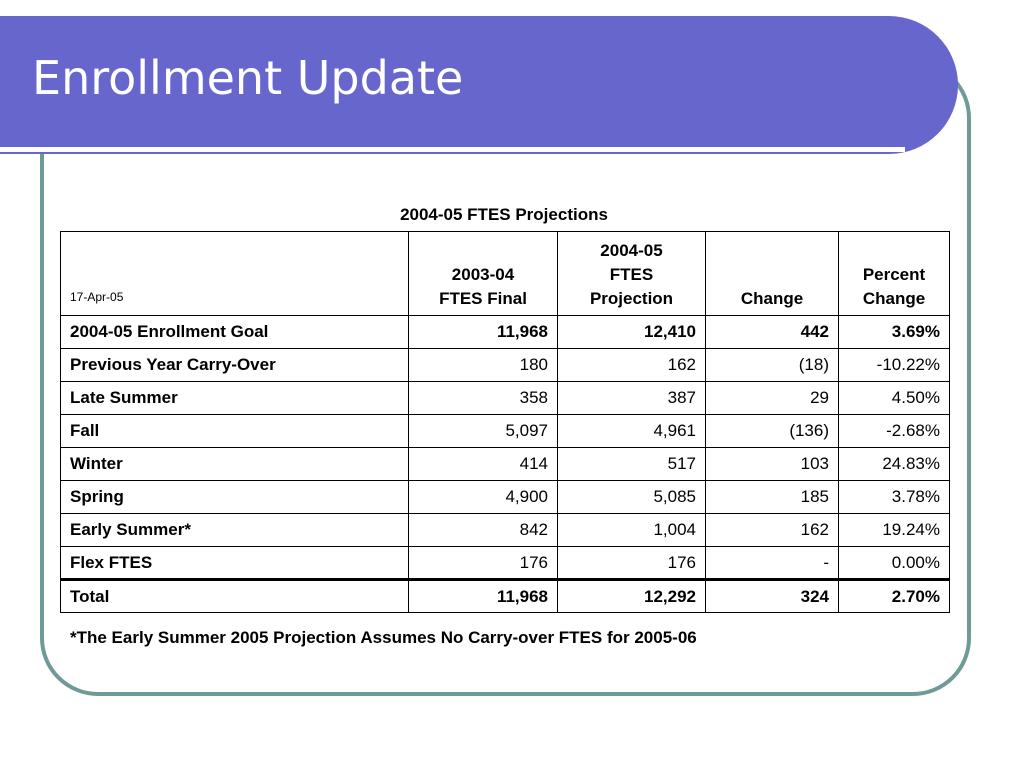  Describe the element at coordinates (483, 332) in the screenshot. I see `cell-final: 11,968` at that location.